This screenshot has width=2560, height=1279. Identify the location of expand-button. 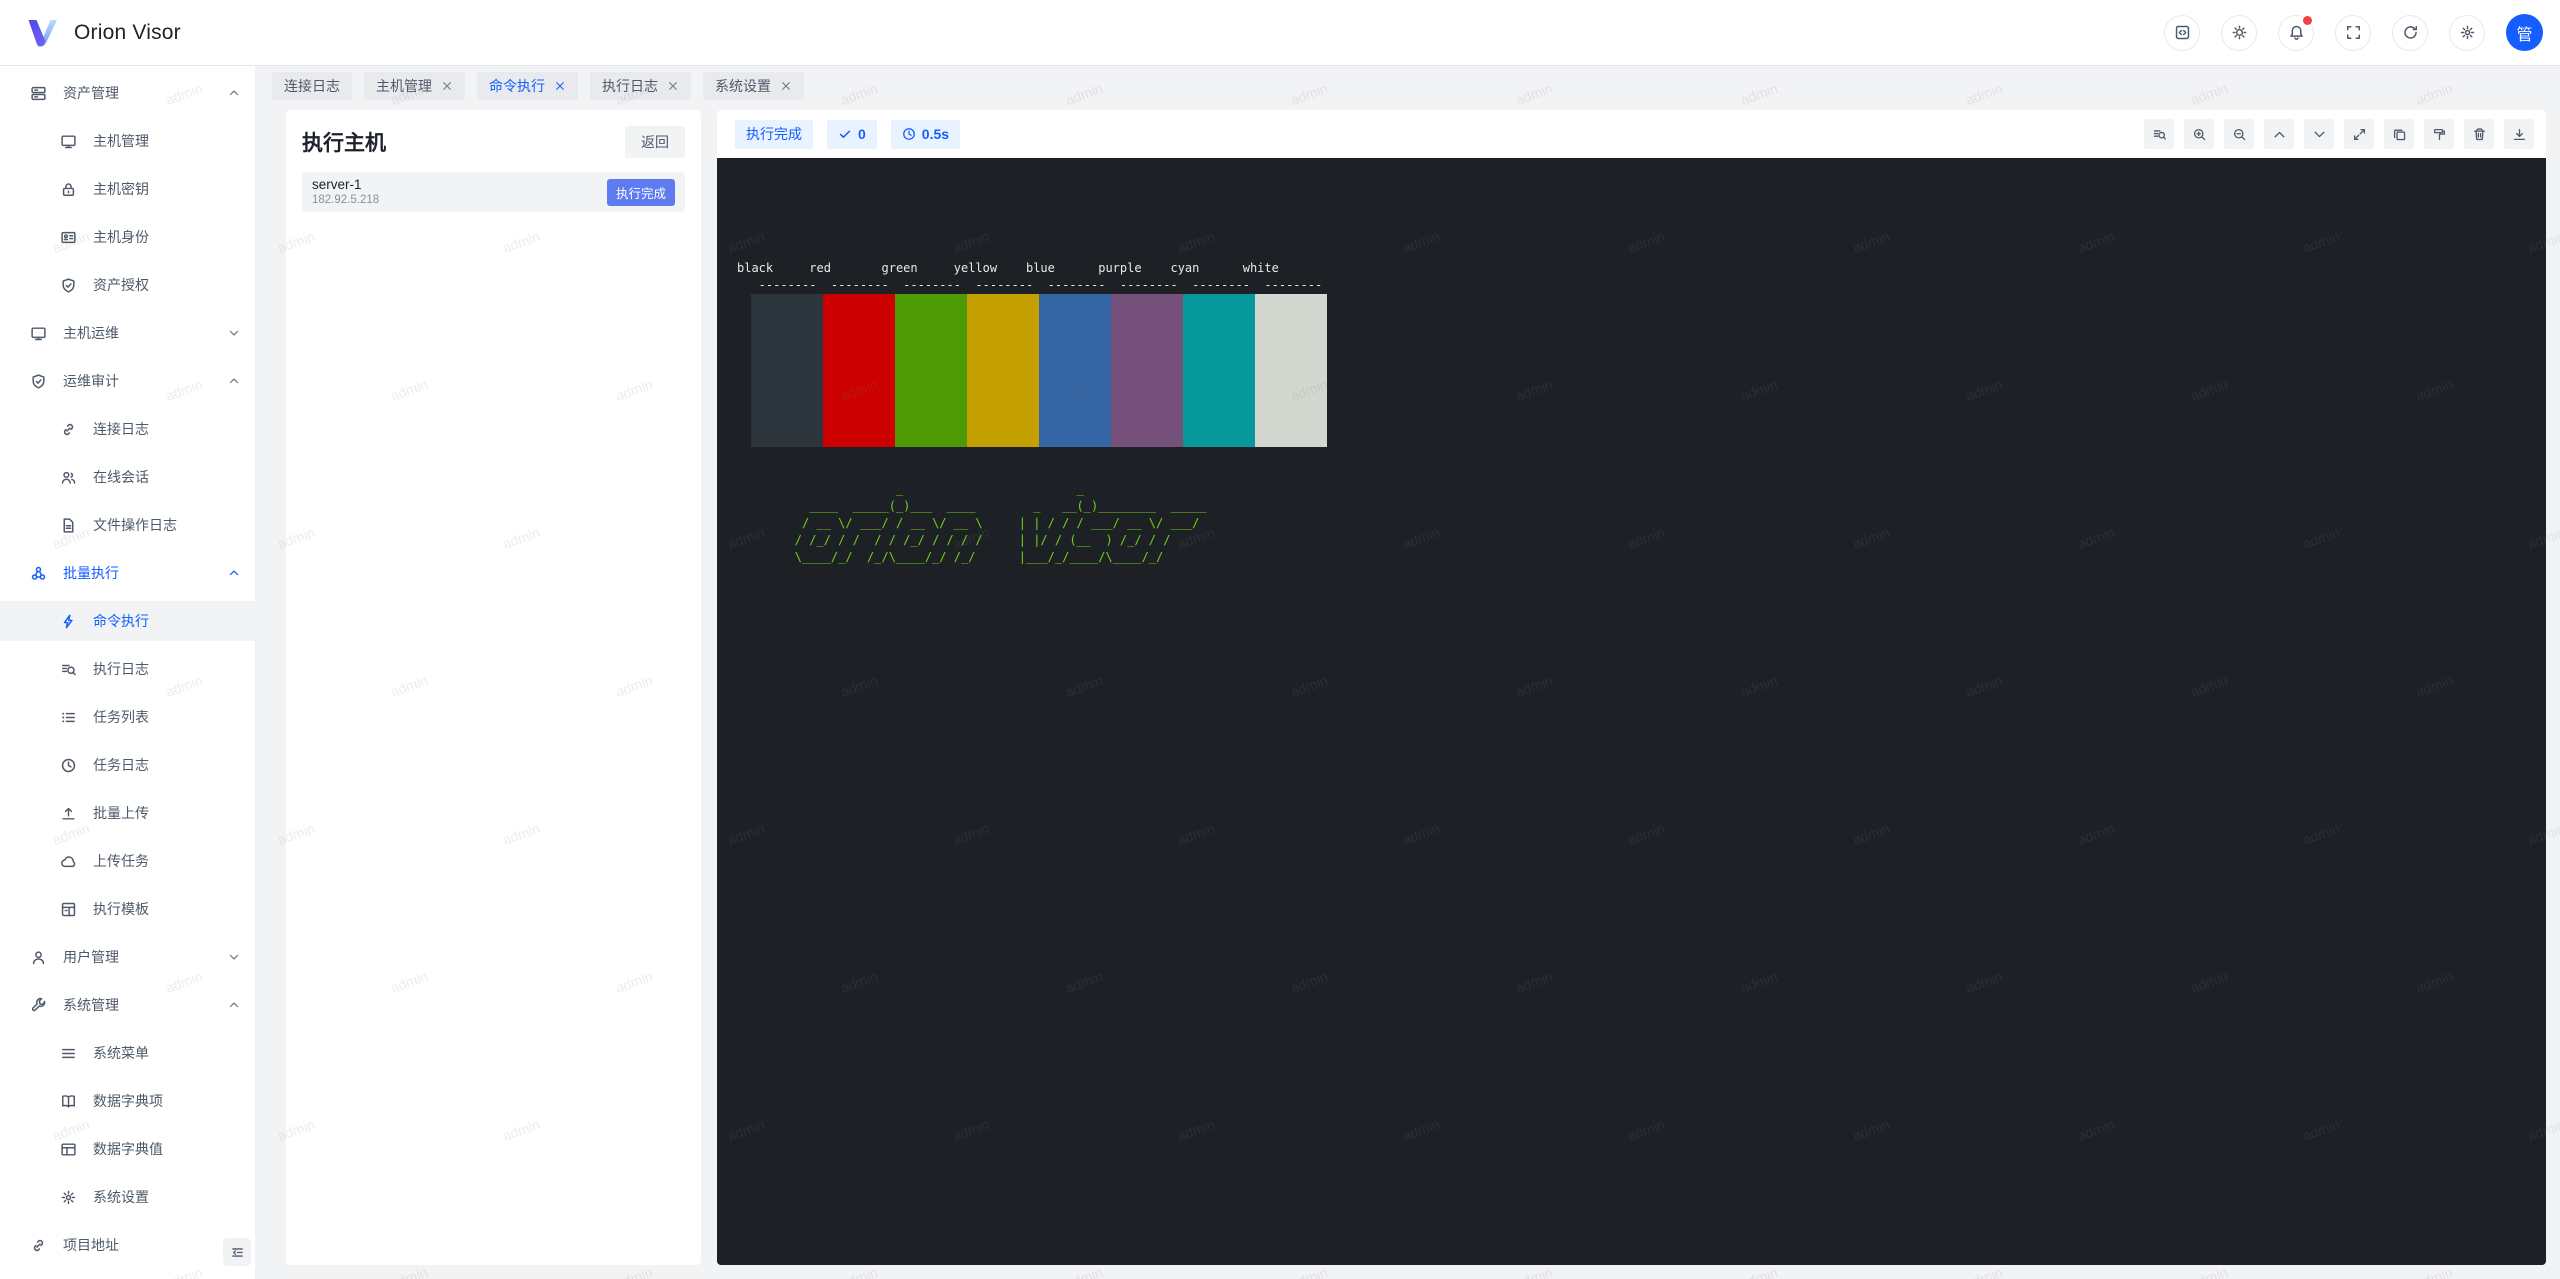
(2359, 134).